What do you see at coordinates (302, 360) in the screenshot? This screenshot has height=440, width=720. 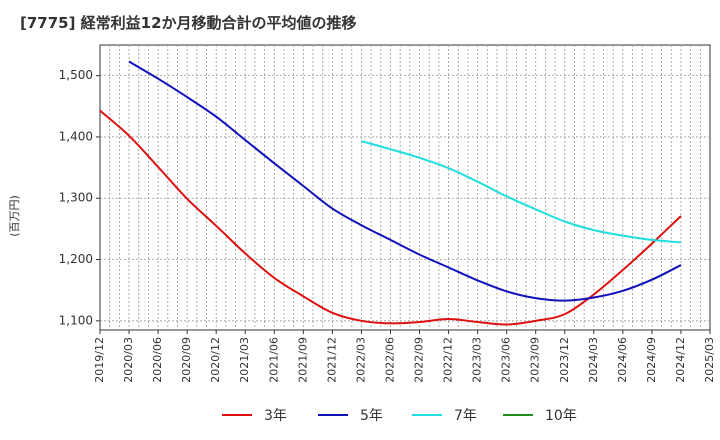 I see `x-tick-label: 2021/09` at bounding box center [302, 360].